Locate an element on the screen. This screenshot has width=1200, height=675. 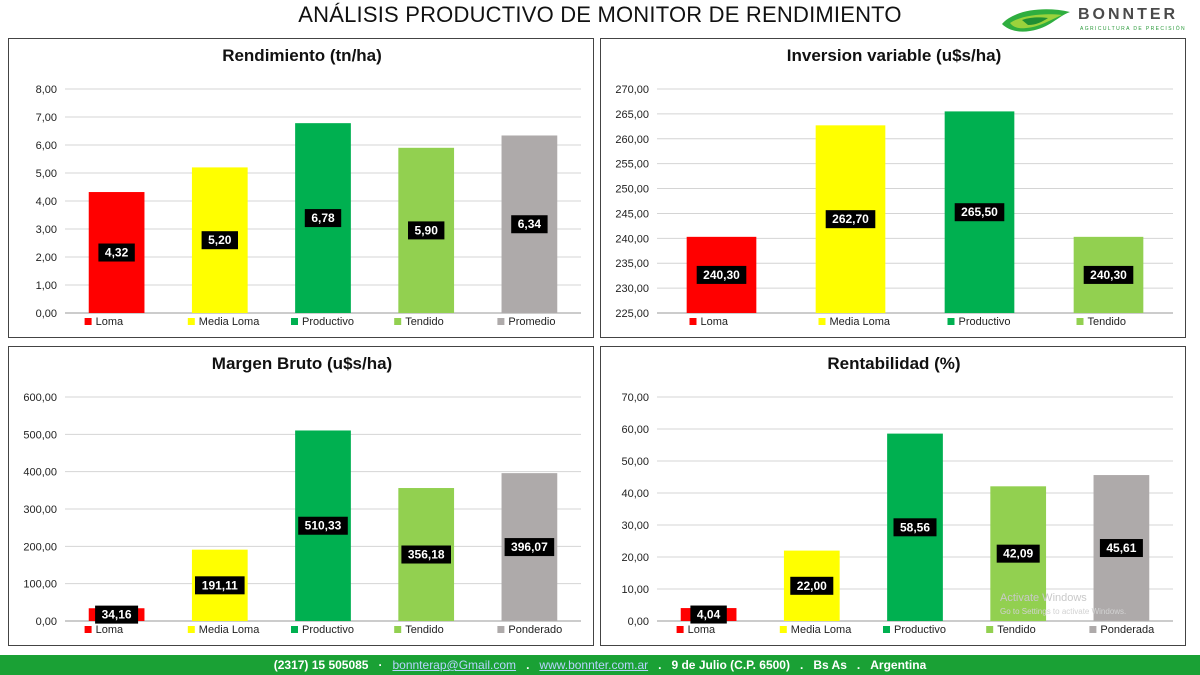
bonnter-leaf-icon is located at coordinates (1036, 20).